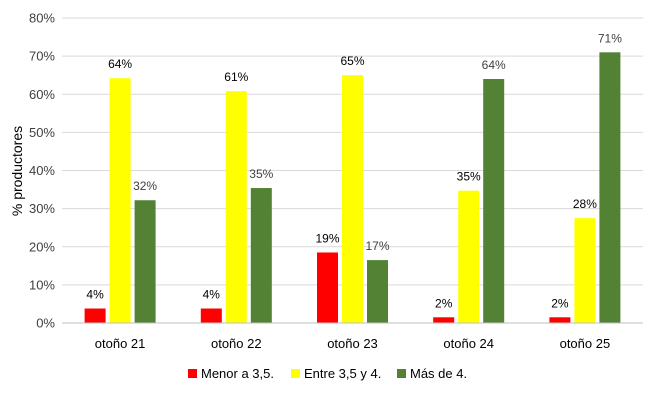 Image resolution: width=649 pixels, height=408 pixels. What do you see at coordinates (42, 246) in the screenshot?
I see `y-tick-label: 20%` at bounding box center [42, 246].